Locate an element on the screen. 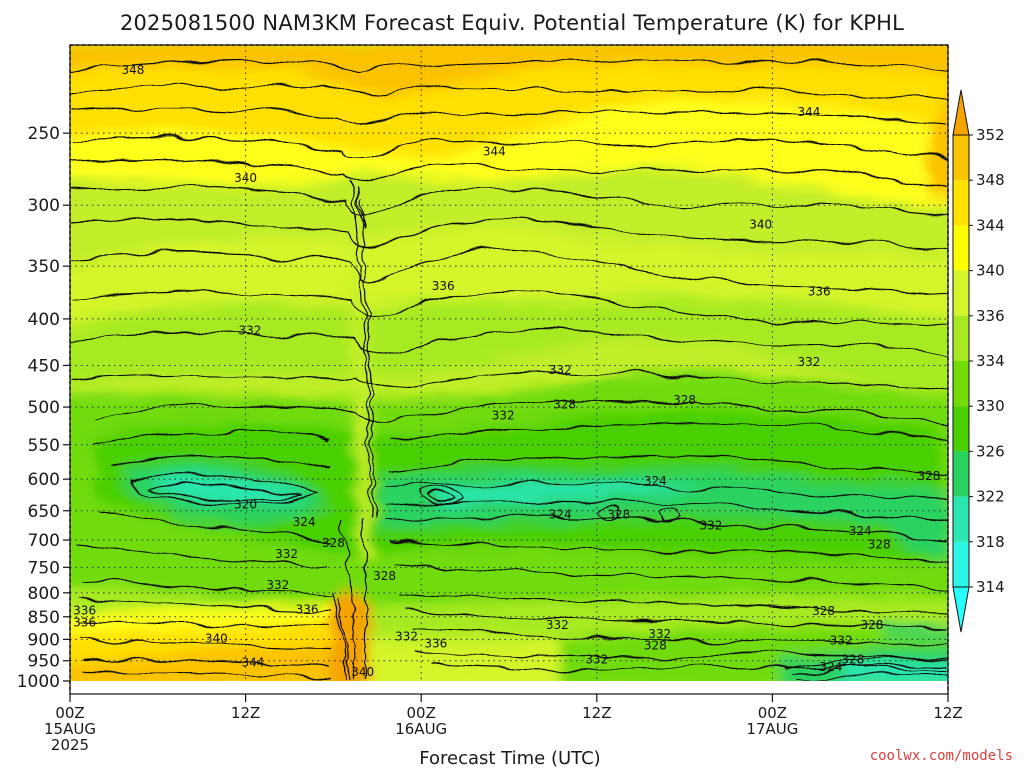 Image resolution: width=1024 pixels, height=768 pixels. y-tick-label: 450 is located at coordinates (44, 366).